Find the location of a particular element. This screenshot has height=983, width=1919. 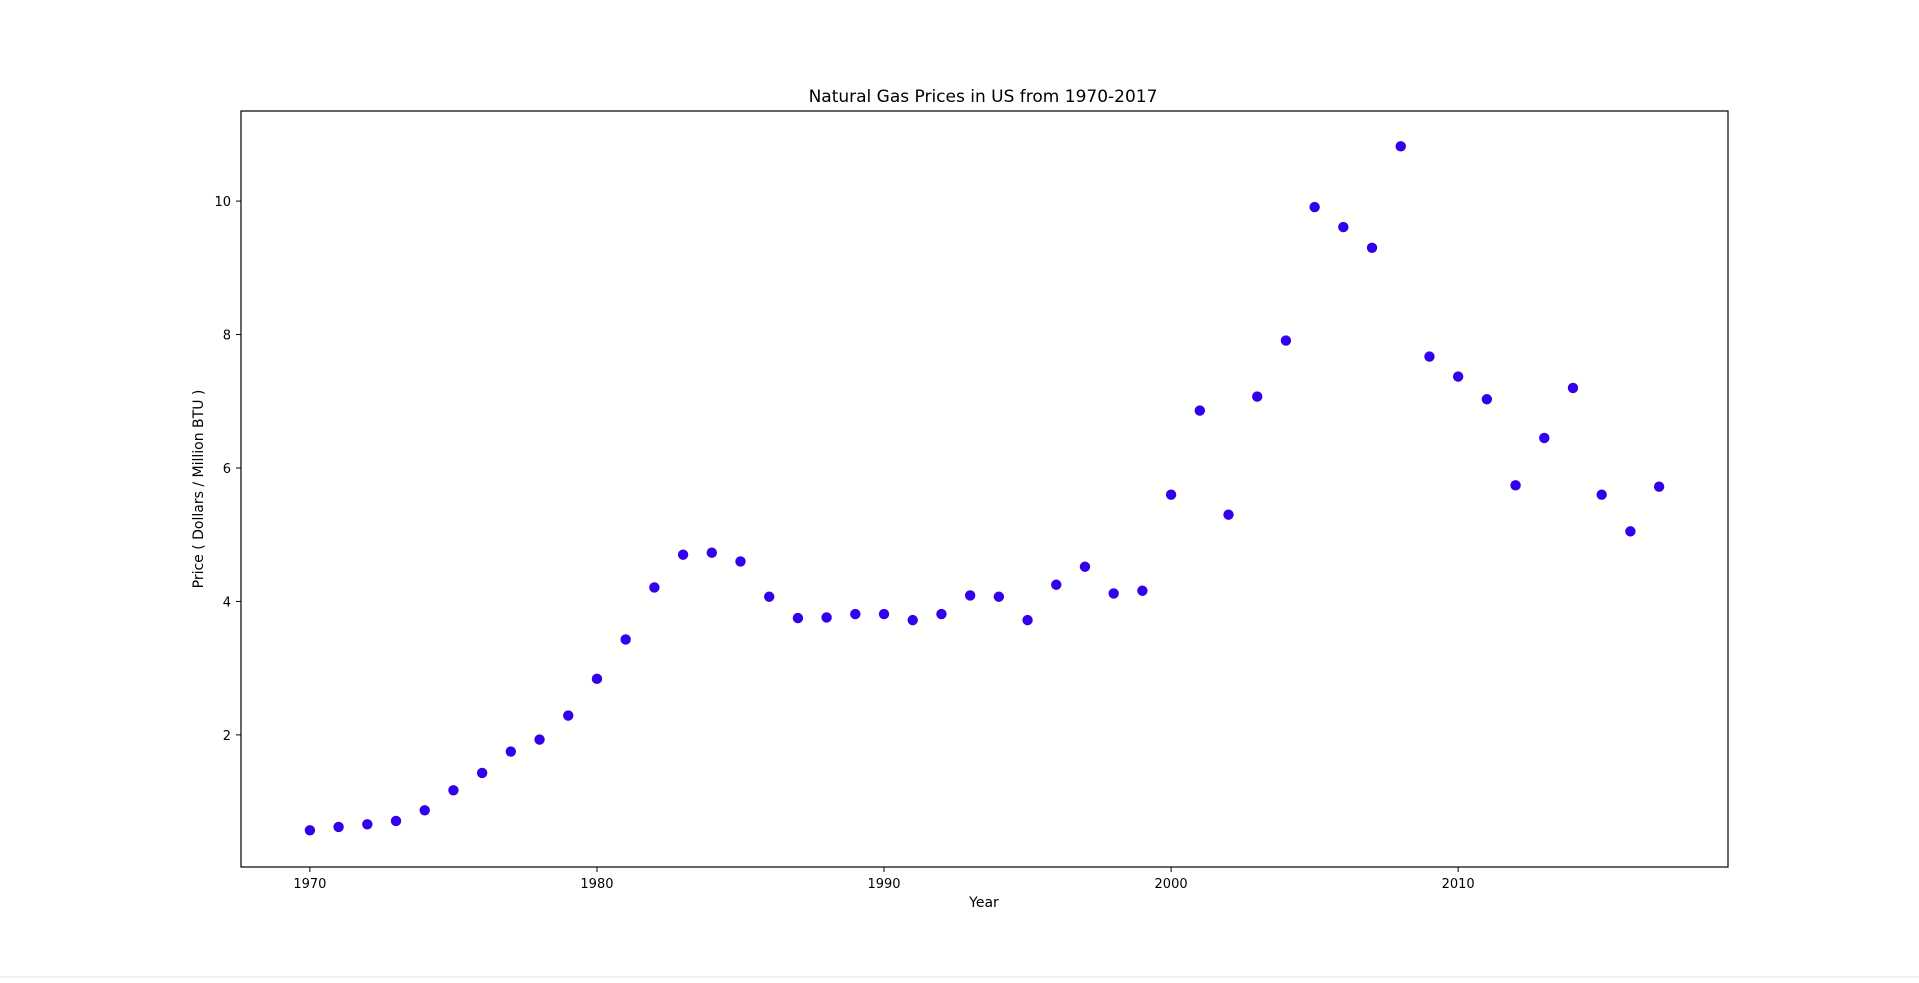

data-point-2005 is located at coordinates (1314, 207).